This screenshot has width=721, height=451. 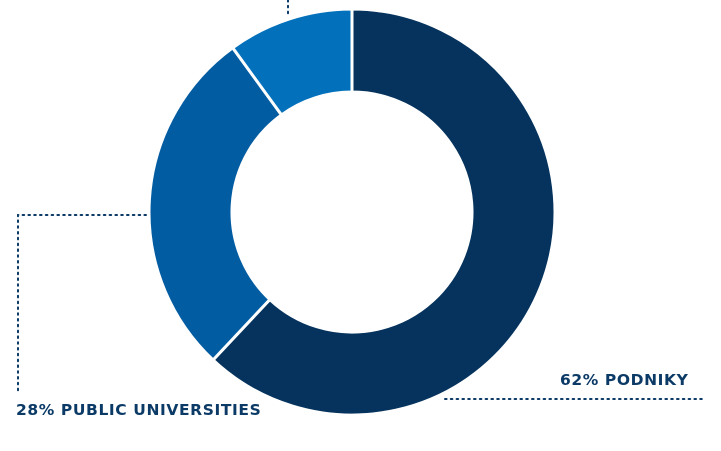 I want to click on slice-label-podniky: 62% PODNIKY, so click(x=624, y=380).